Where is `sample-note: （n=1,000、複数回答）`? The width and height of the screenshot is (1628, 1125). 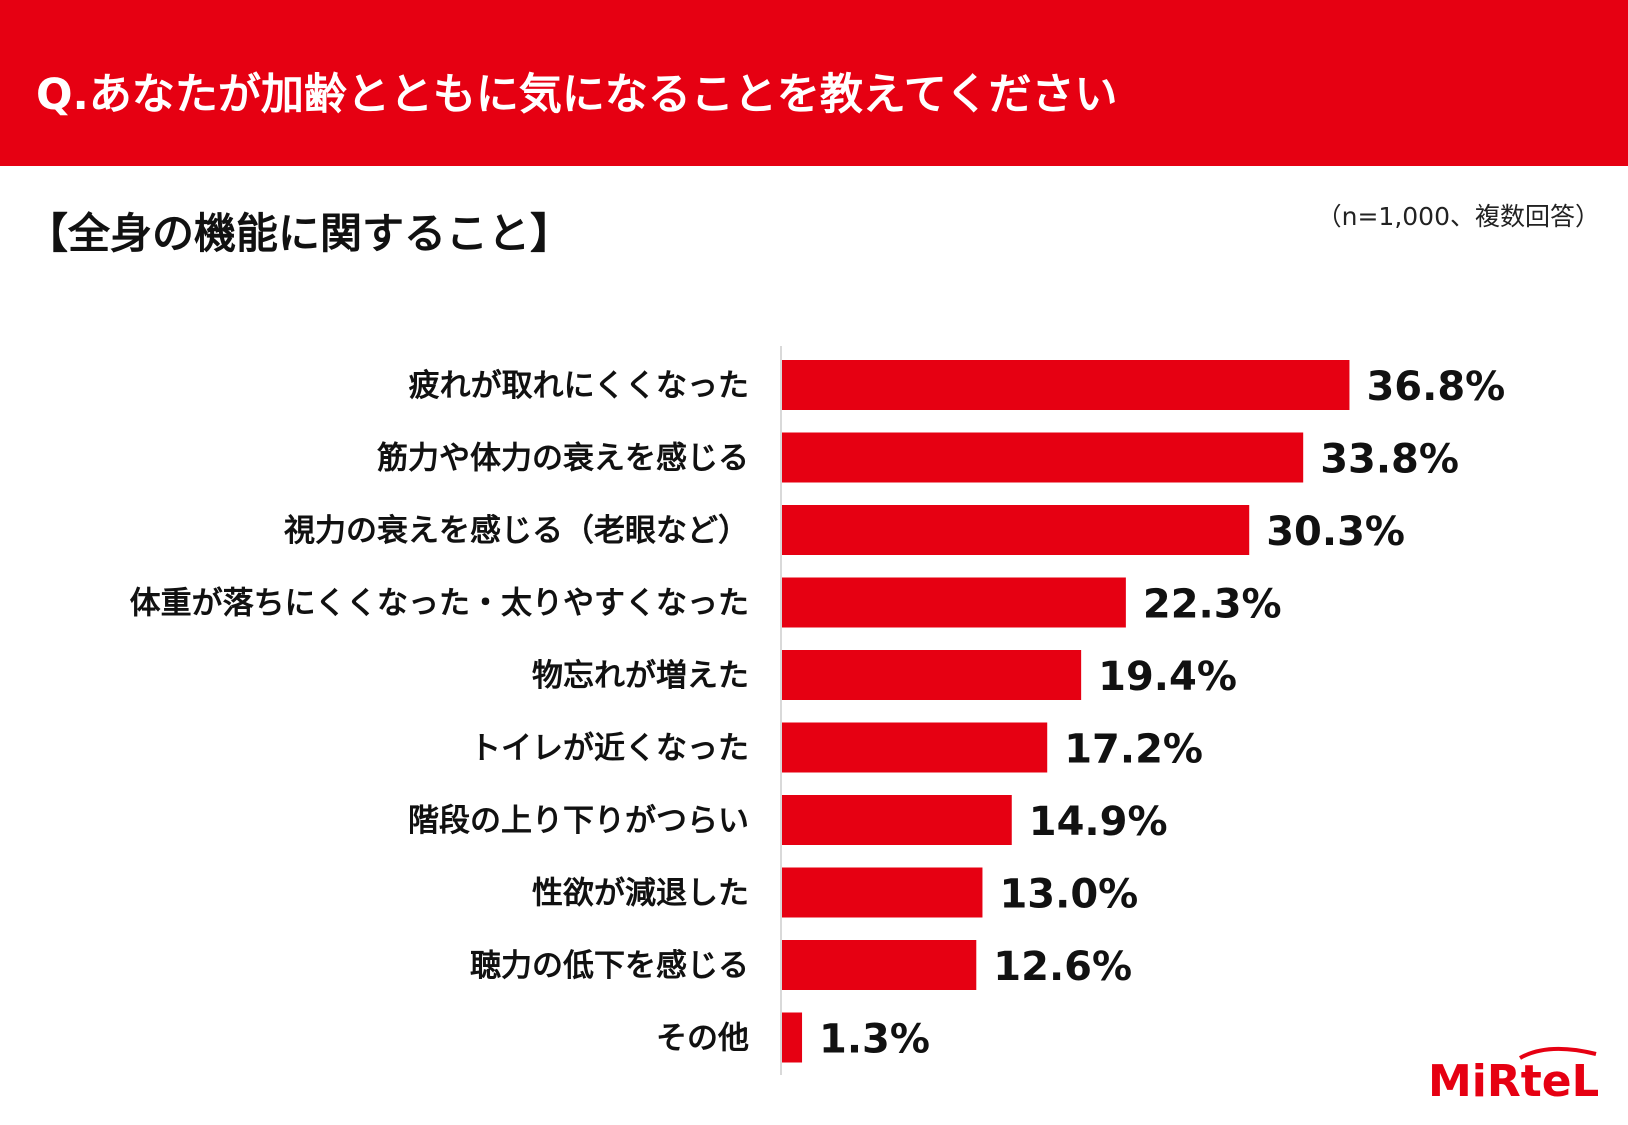
sample-note: （n=1,000、複数回答） is located at coordinates (1458, 216).